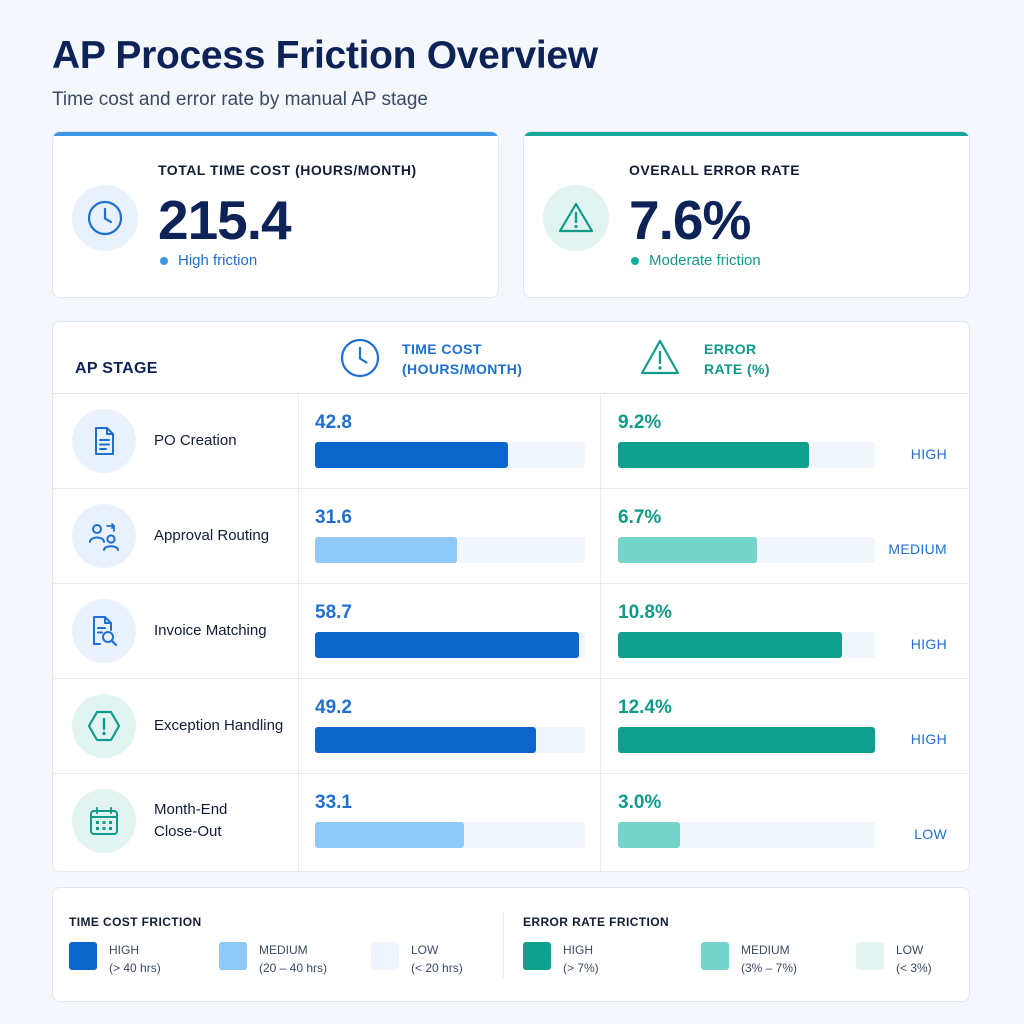  Describe the element at coordinates (210, 630) in the screenshot. I see `stage-name: Invoice Matching` at that location.